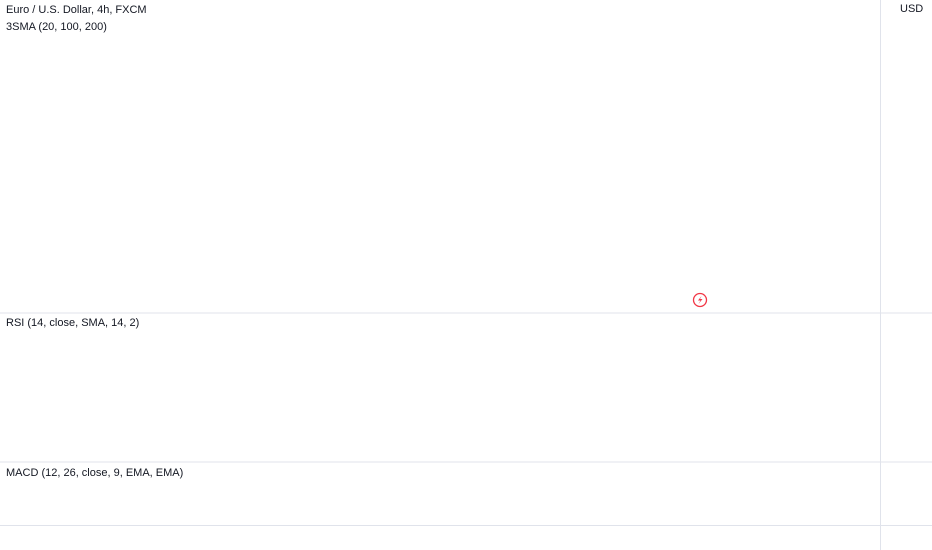 The width and height of the screenshot is (932, 550). What do you see at coordinates (56, 27) in the screenshot?
I see `indicator-legend: 3SMA (20, 100, 200)` at bounding box center [56, 27].